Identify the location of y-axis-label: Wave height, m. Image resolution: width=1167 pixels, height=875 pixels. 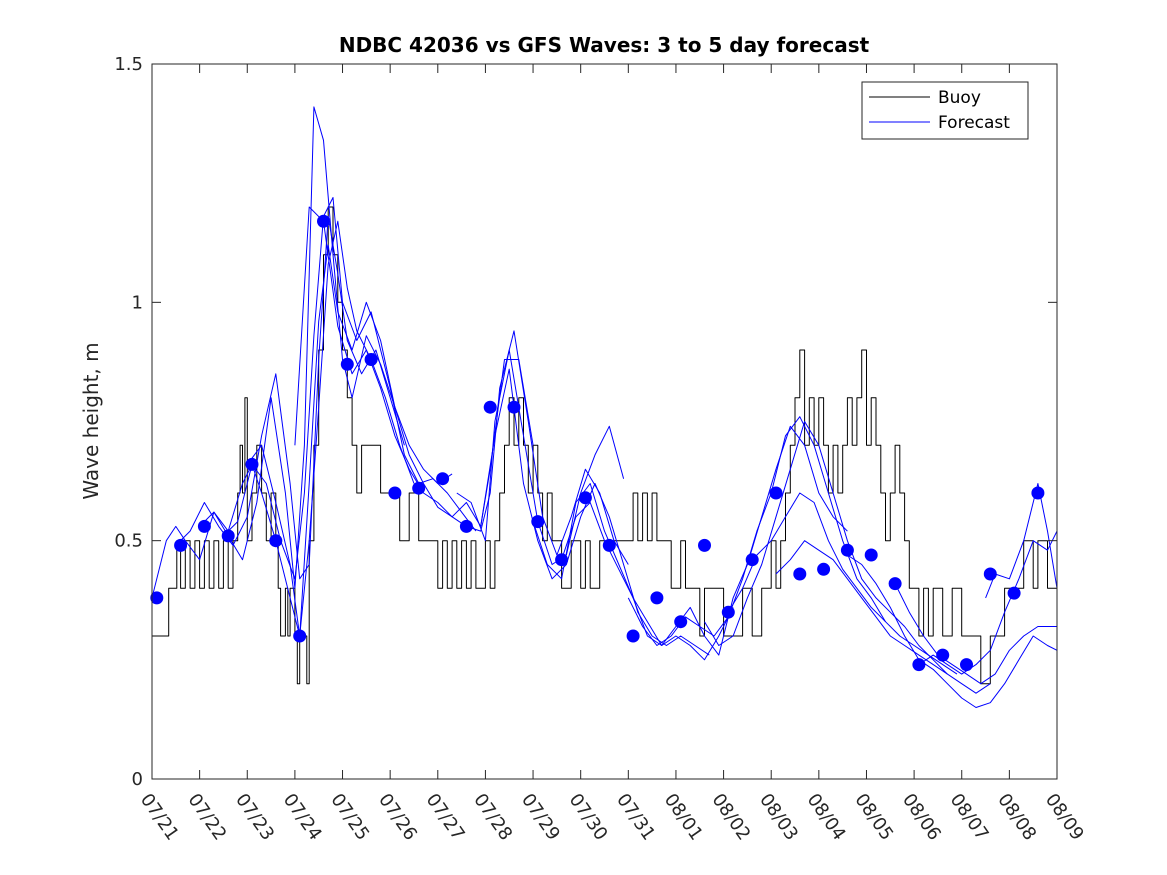
(91, 420).